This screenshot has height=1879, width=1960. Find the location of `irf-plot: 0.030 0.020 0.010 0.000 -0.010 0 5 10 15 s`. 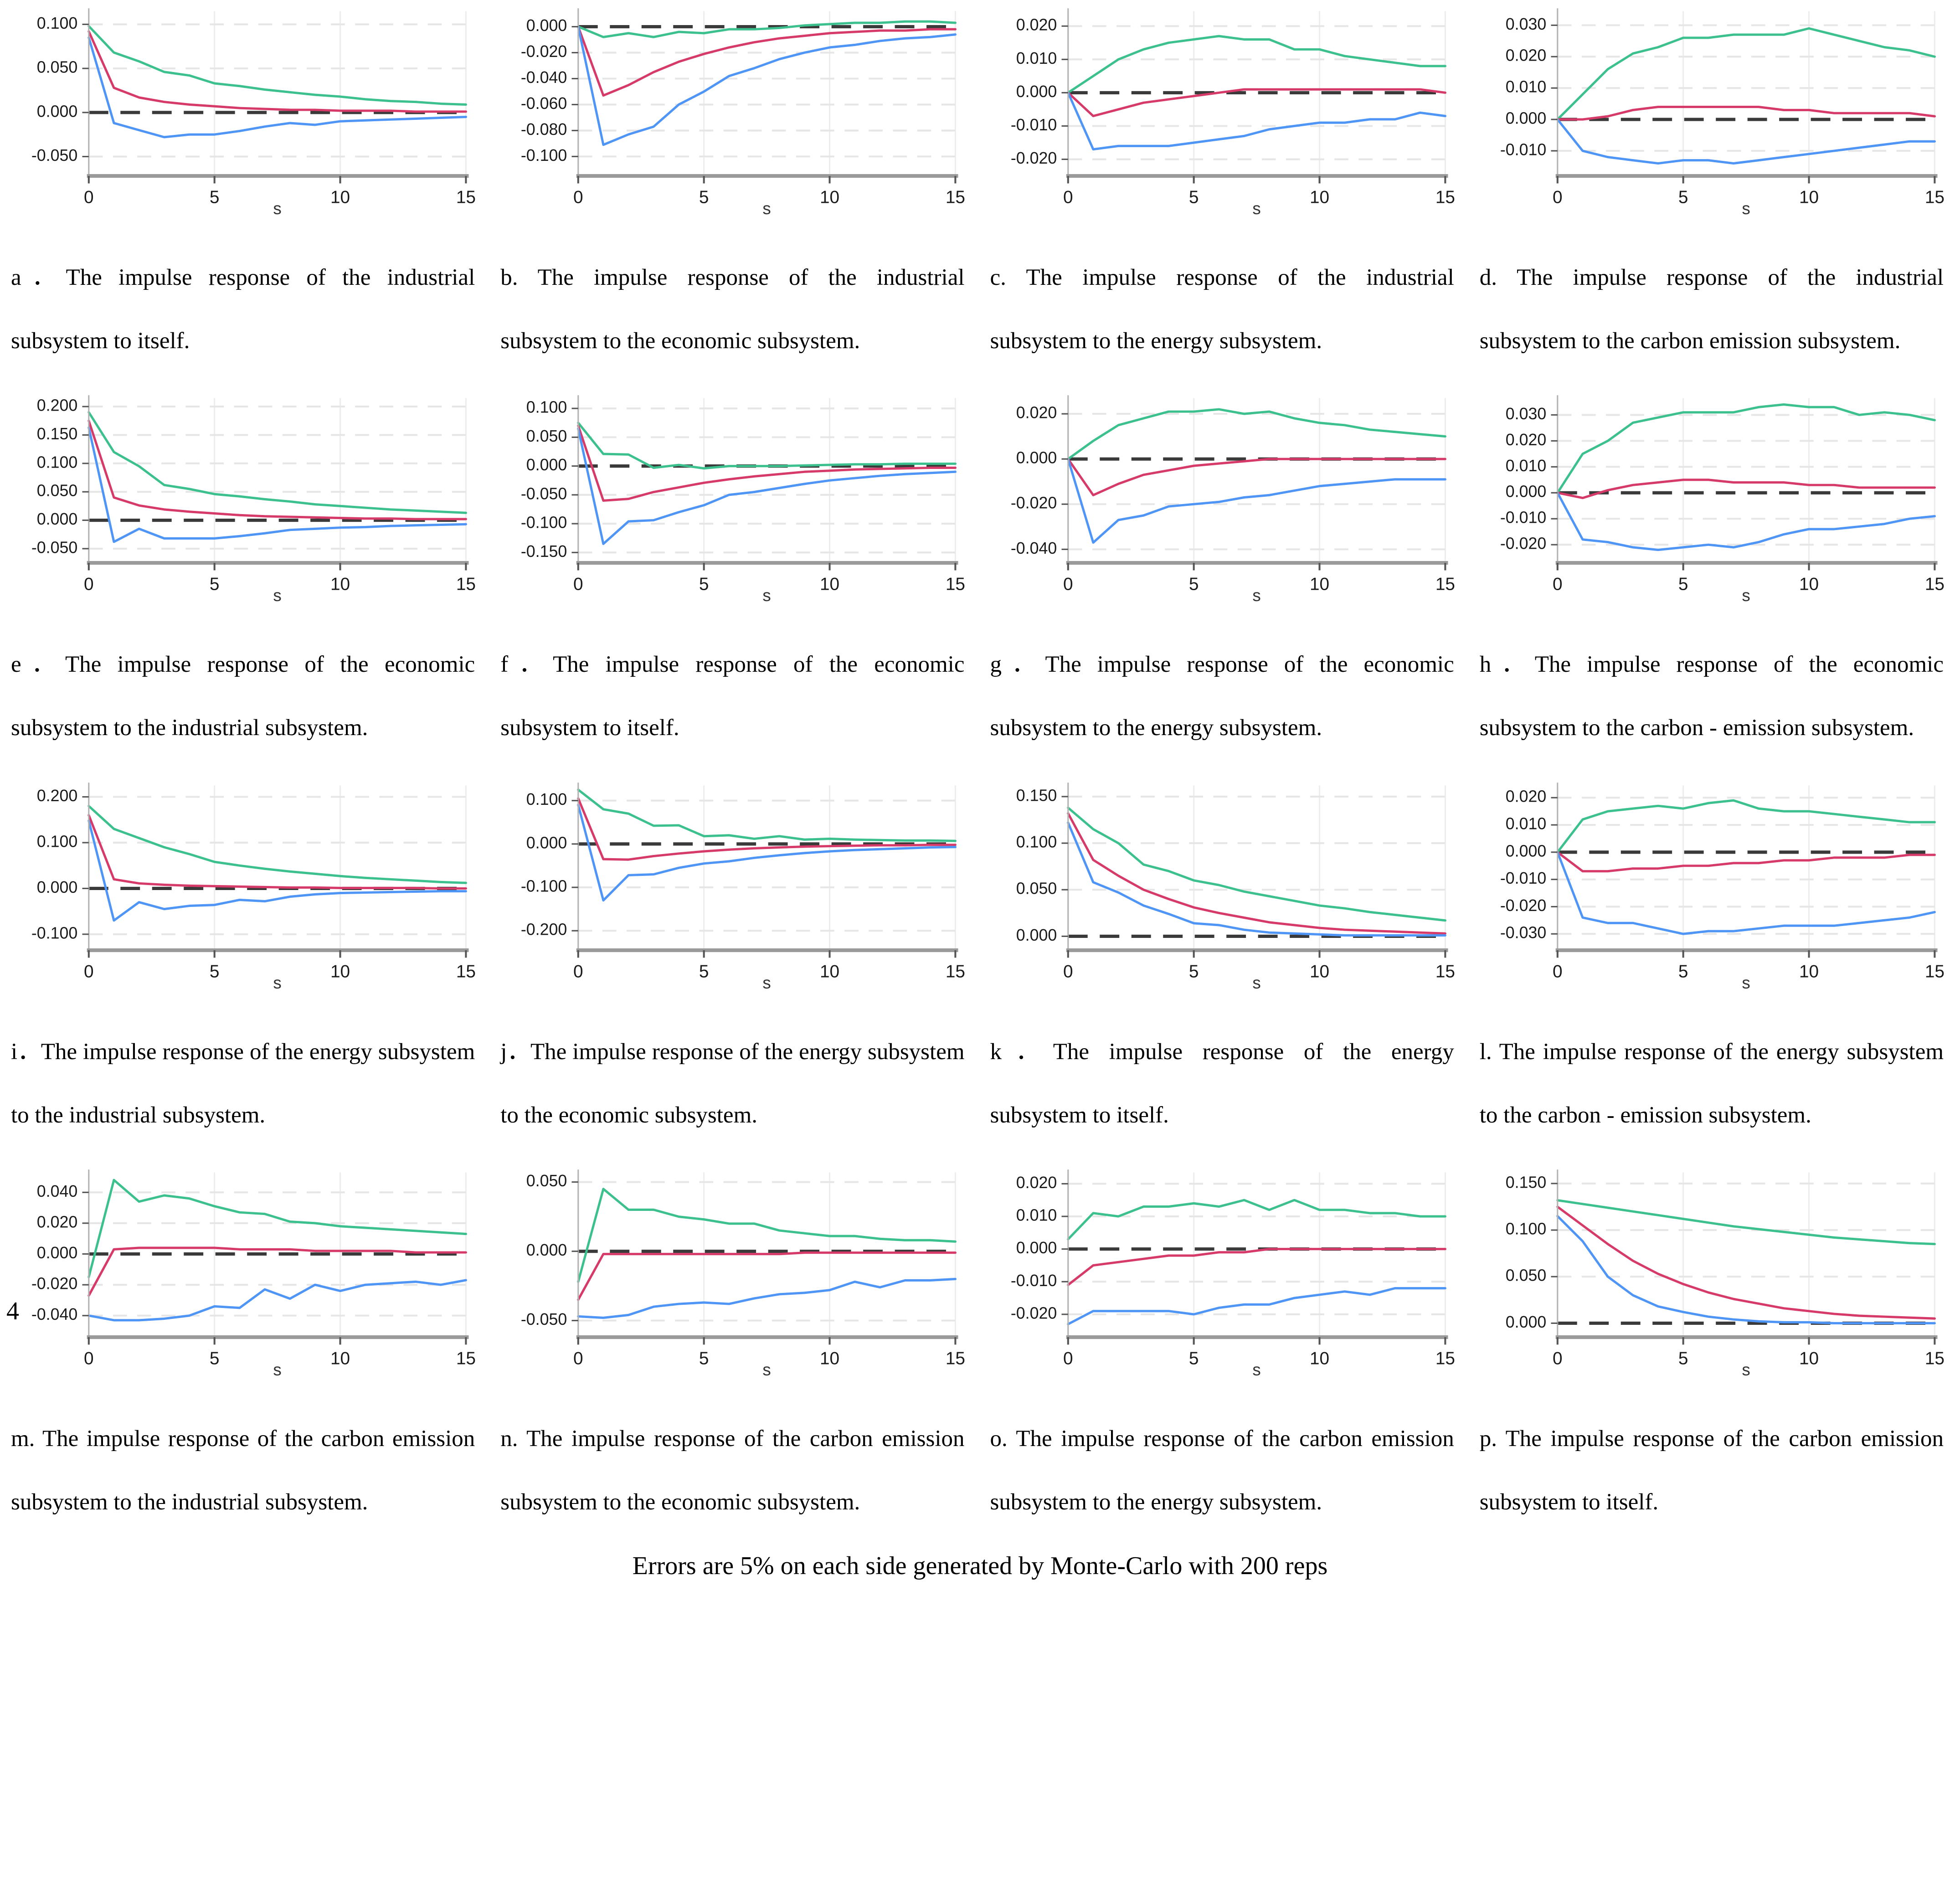

irf-plot: 0.030 0.020 0.010 0.000 -0.010 0 5 10 15 s is located at coordinates (1722, 112).